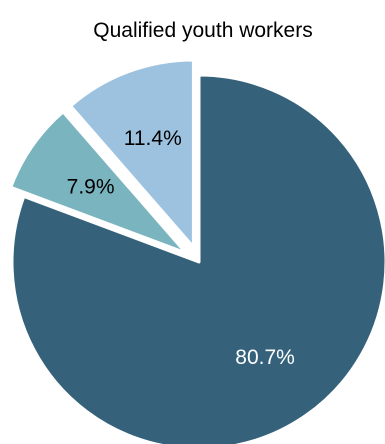 This screenshot has height=444, width=385. I want to click on pie-slice-label-1: 7.9%, so click(91, 186).